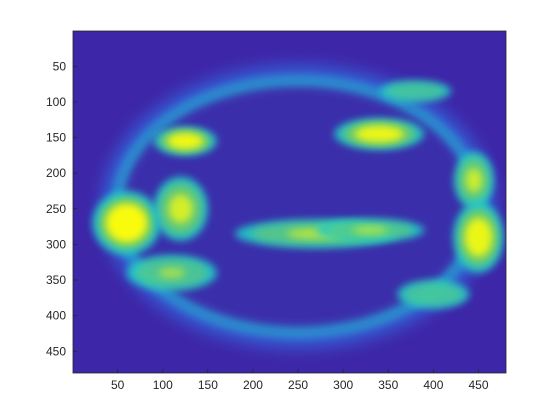  I want to click on x-tick-label: 450, so click(478, 385).